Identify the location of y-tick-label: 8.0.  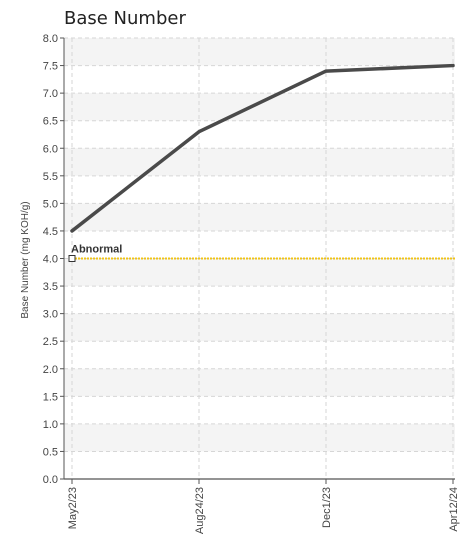
(50, 39).